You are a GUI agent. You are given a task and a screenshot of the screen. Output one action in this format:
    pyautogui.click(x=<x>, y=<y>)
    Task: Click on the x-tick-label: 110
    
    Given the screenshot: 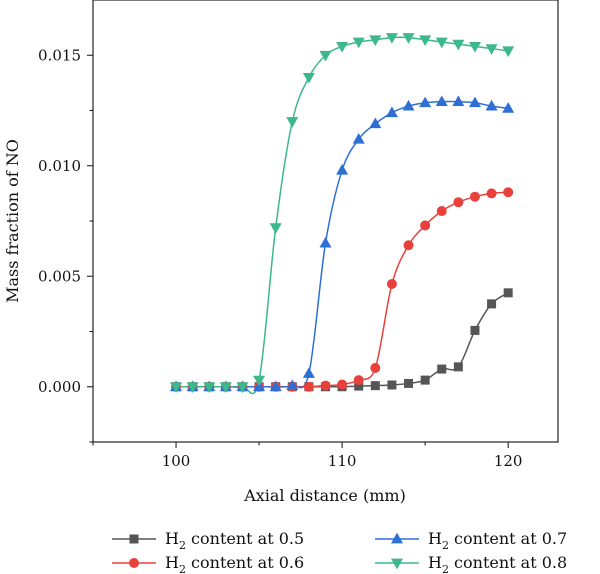 What is the action you would take?
    pyautogui.click(x=342, y=461)
    